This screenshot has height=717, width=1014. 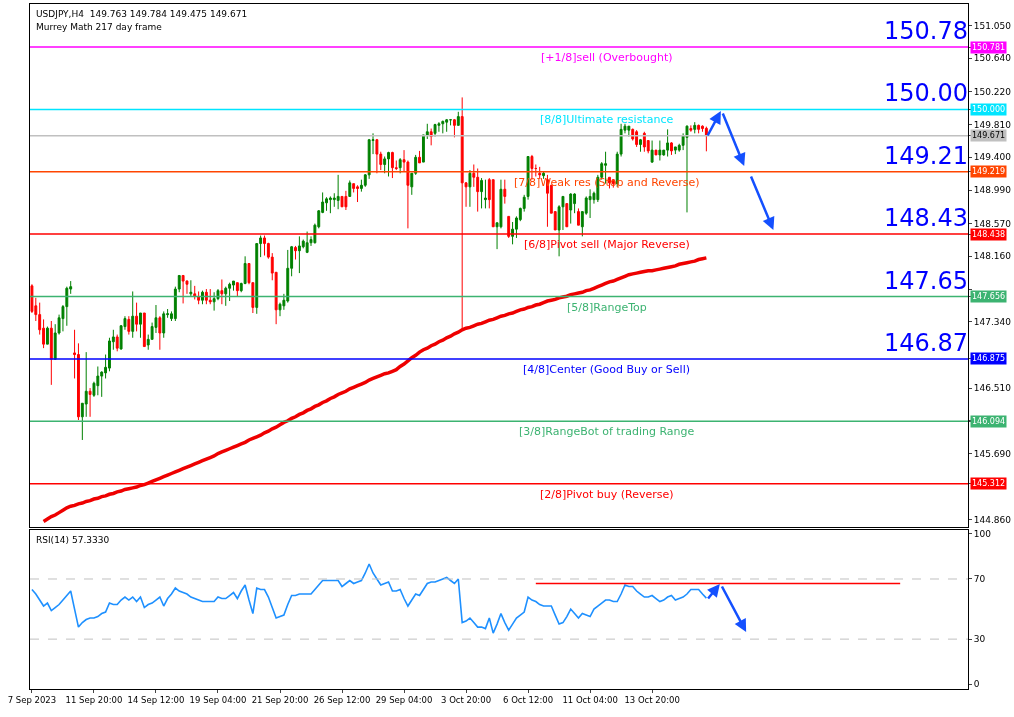 What do you see at coordinates (989, 358) in the screenshot?
I see `y-tick-label: 146.875` at bounding box center [989, 358].